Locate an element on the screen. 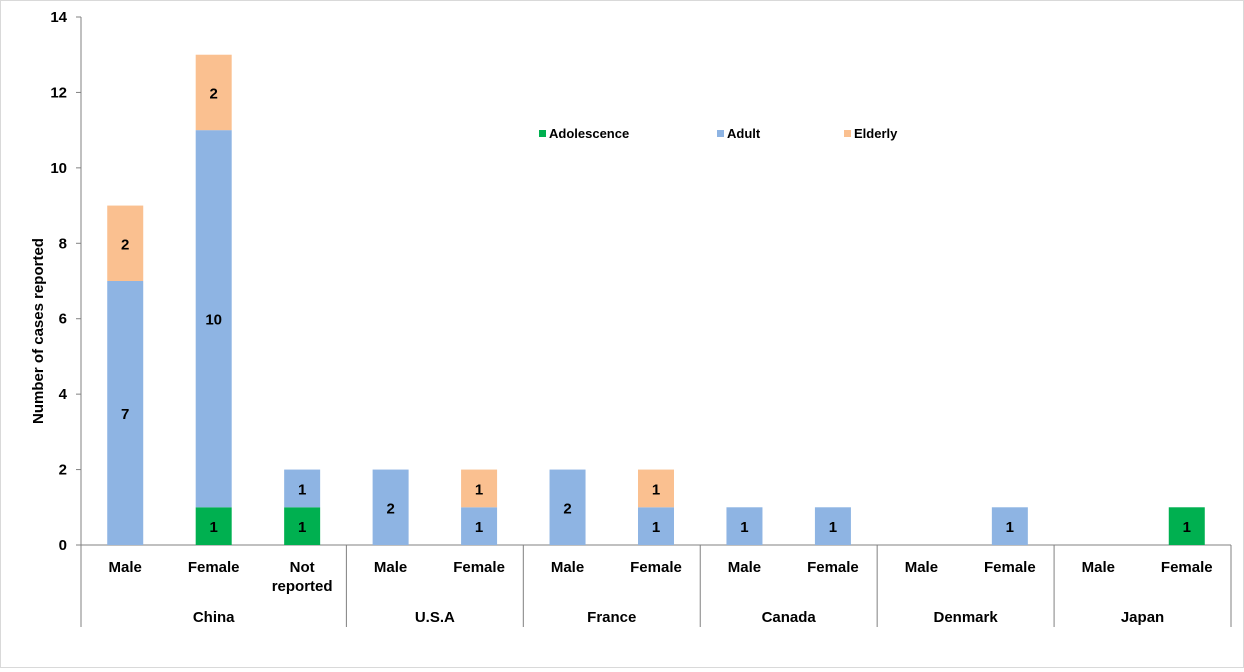 This screenshot has width=1244, height=672. y-tick-label: 14 is located at coordinates (58, 17).